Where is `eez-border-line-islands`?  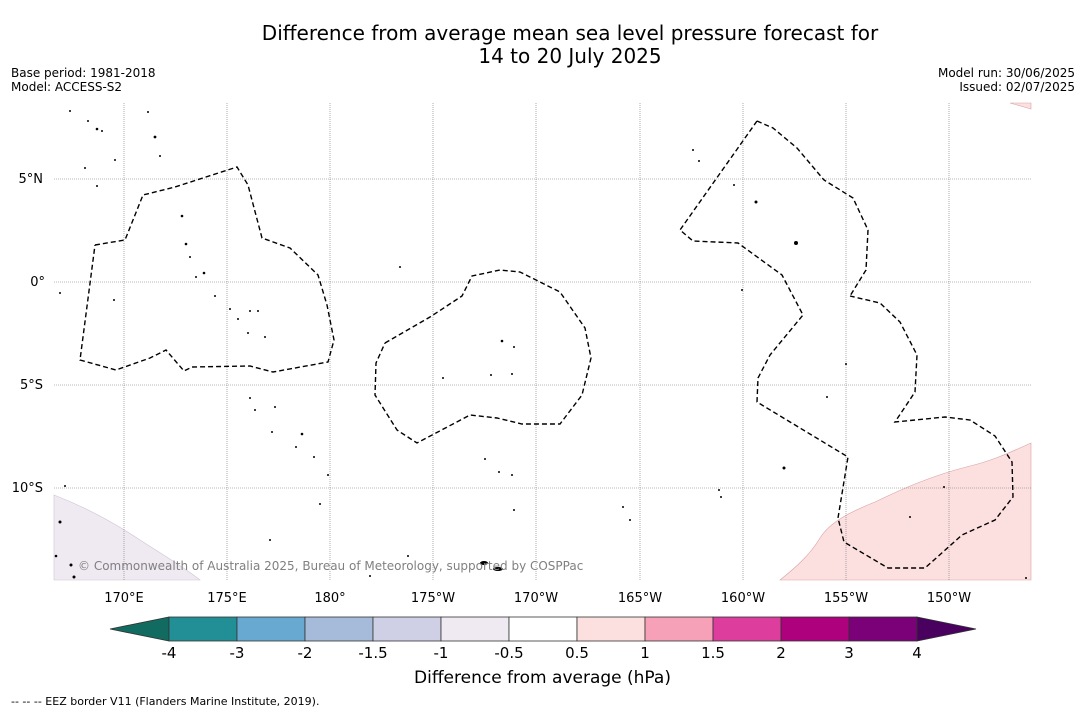
eez-border-line-islands is located at coordinates (812, 208).